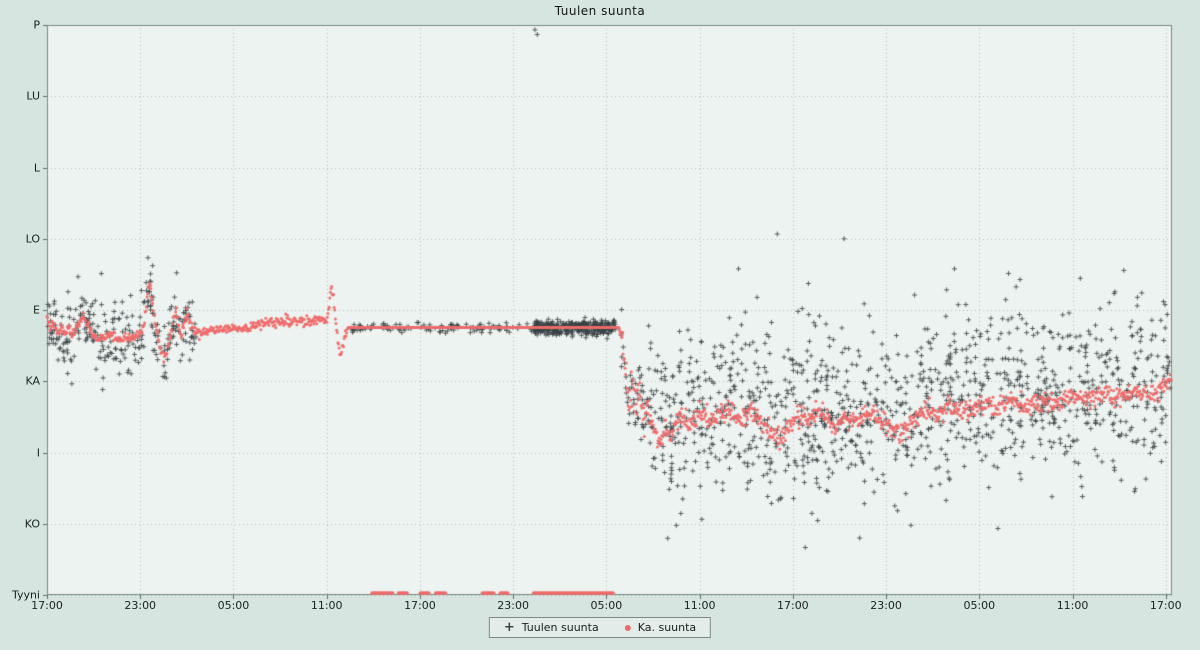 The image size is (1200, 650). What do you see at coordinates (509, 627) in the screenshot?
I see `plus-marker-icon: +` at bounding box center [509, 627].